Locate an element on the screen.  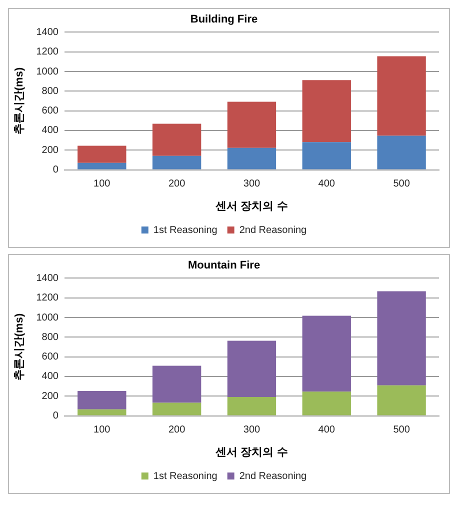
chart-title: Mountain Fire is located at coordinates (224, 266).